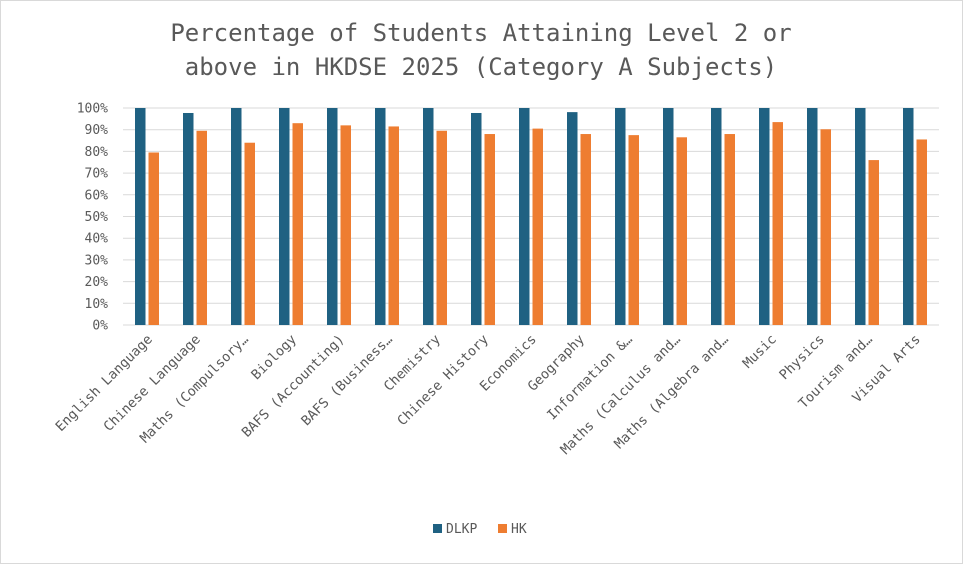 The image size is (963, 564). I want to click on y-tick-label: 80%, so click(97, 152).